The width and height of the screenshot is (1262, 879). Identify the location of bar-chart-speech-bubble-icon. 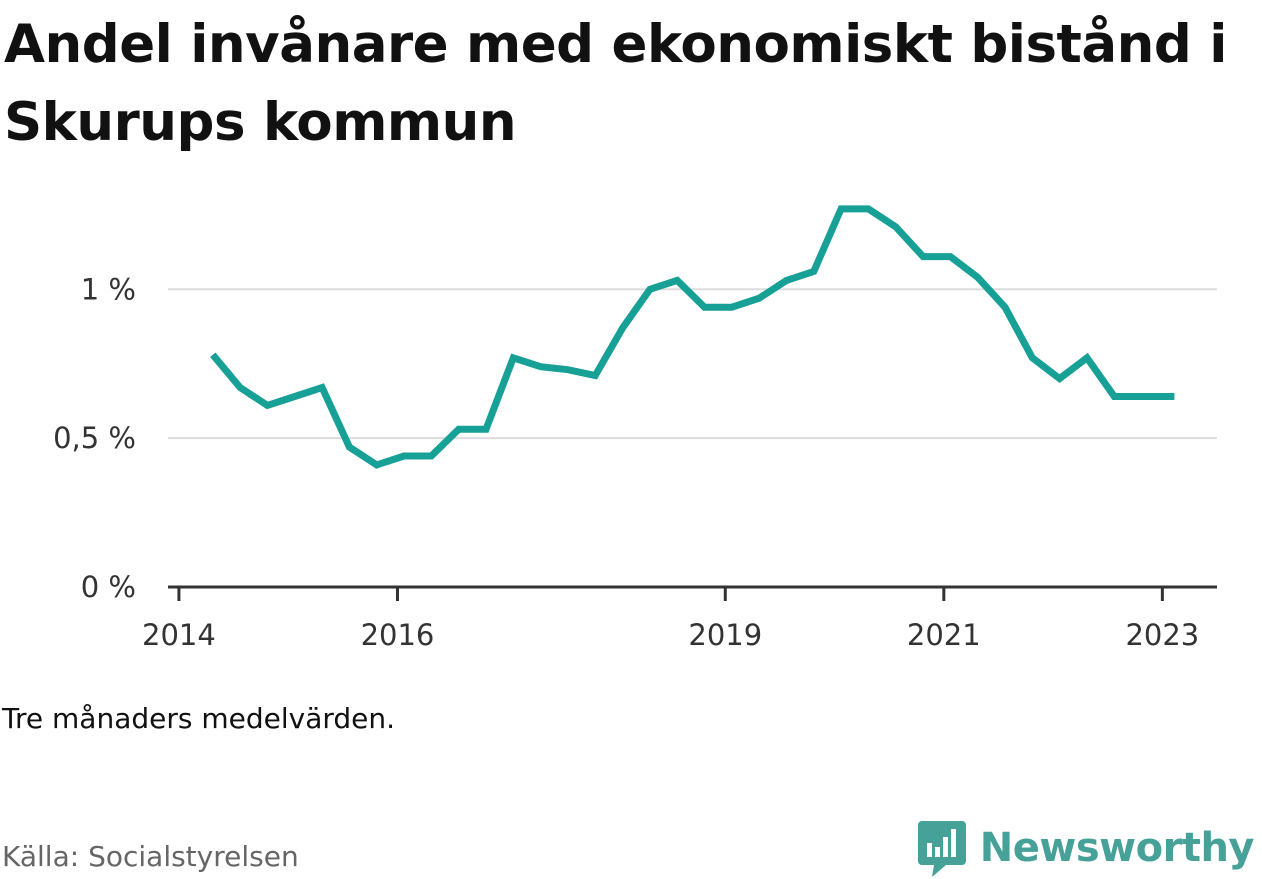
(941, 849).